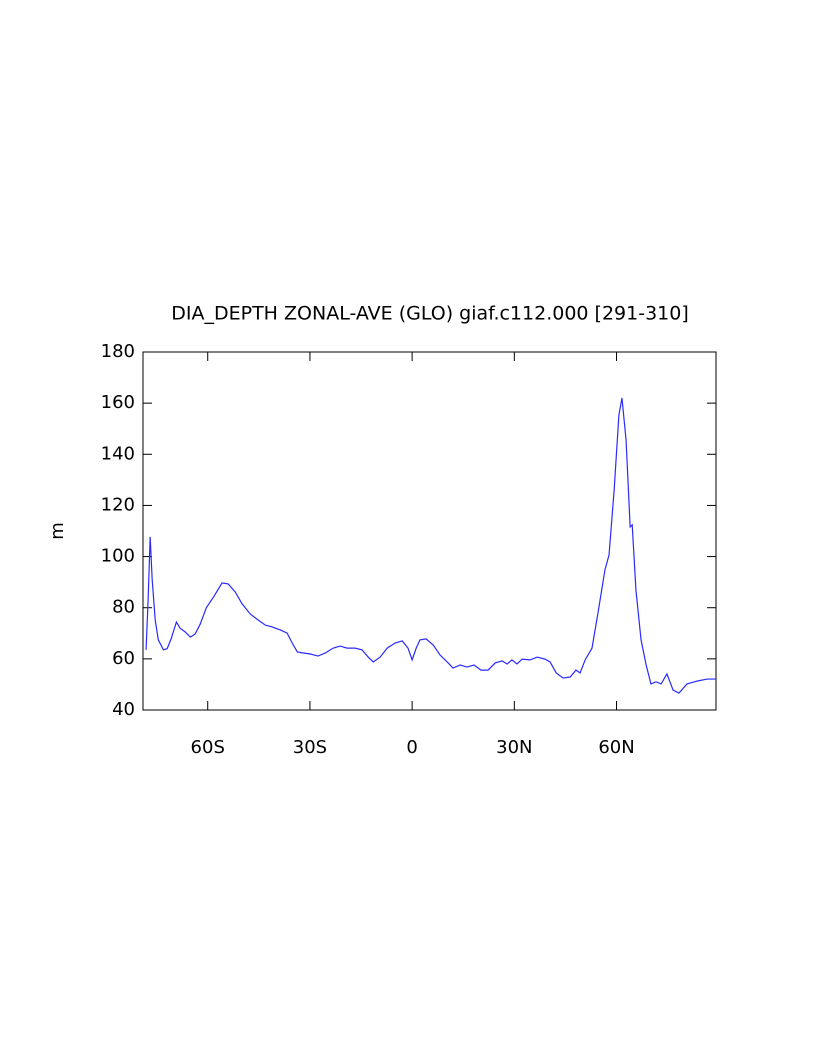 The width and height of the screenshot is (818, 1059). What do you see at coordinates (118, 556) in the screenshot?
I see `y-tick-label: 100` at bounding box center [118, 556].